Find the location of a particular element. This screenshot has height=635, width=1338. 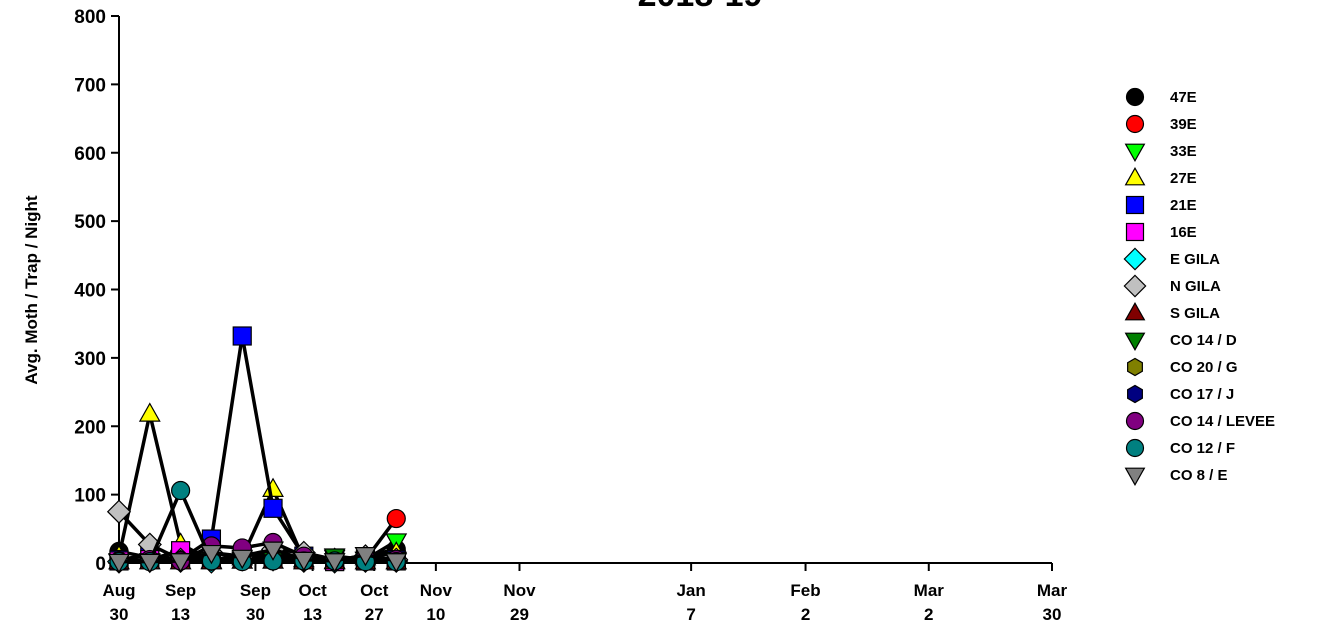

legend-label: 39E is located at coordinates (1183, 124).